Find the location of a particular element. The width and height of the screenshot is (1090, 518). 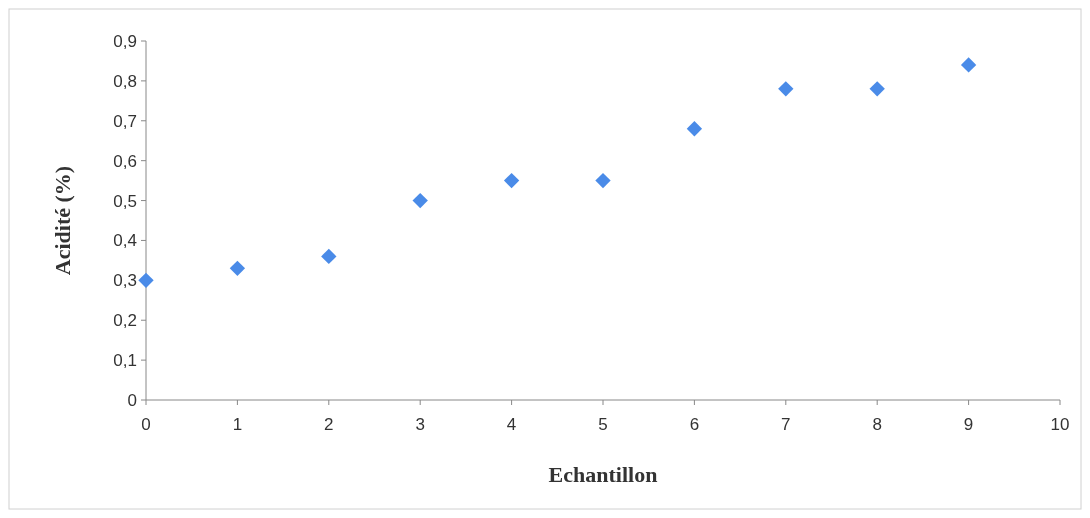

x-tick-label: 3 is located at coordinates (420, 424).